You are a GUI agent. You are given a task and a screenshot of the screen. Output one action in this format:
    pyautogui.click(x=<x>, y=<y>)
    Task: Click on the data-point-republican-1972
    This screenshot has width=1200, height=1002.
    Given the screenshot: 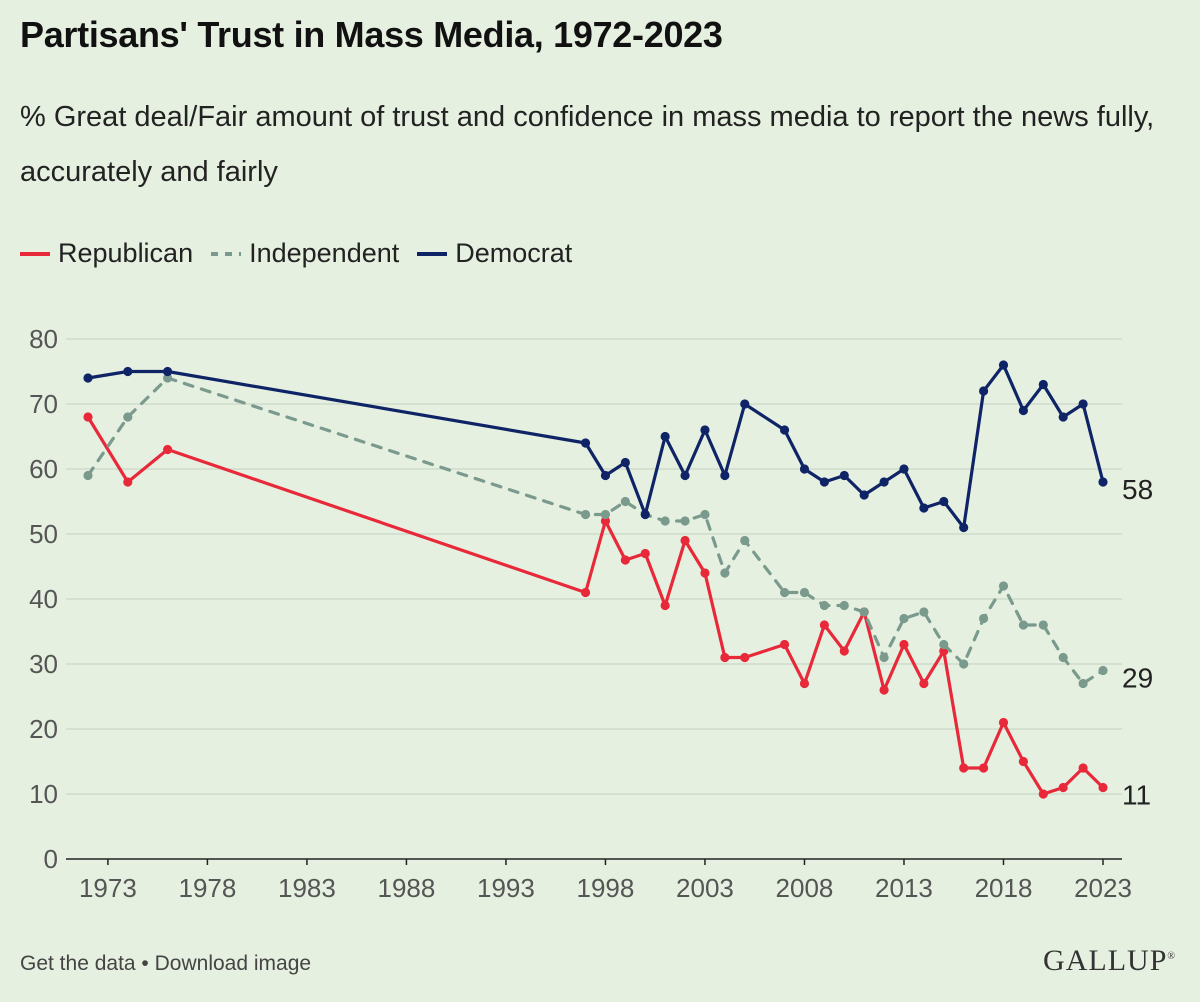 What is the action you would take?
    pyautogui.click(x=88, y=417)
    